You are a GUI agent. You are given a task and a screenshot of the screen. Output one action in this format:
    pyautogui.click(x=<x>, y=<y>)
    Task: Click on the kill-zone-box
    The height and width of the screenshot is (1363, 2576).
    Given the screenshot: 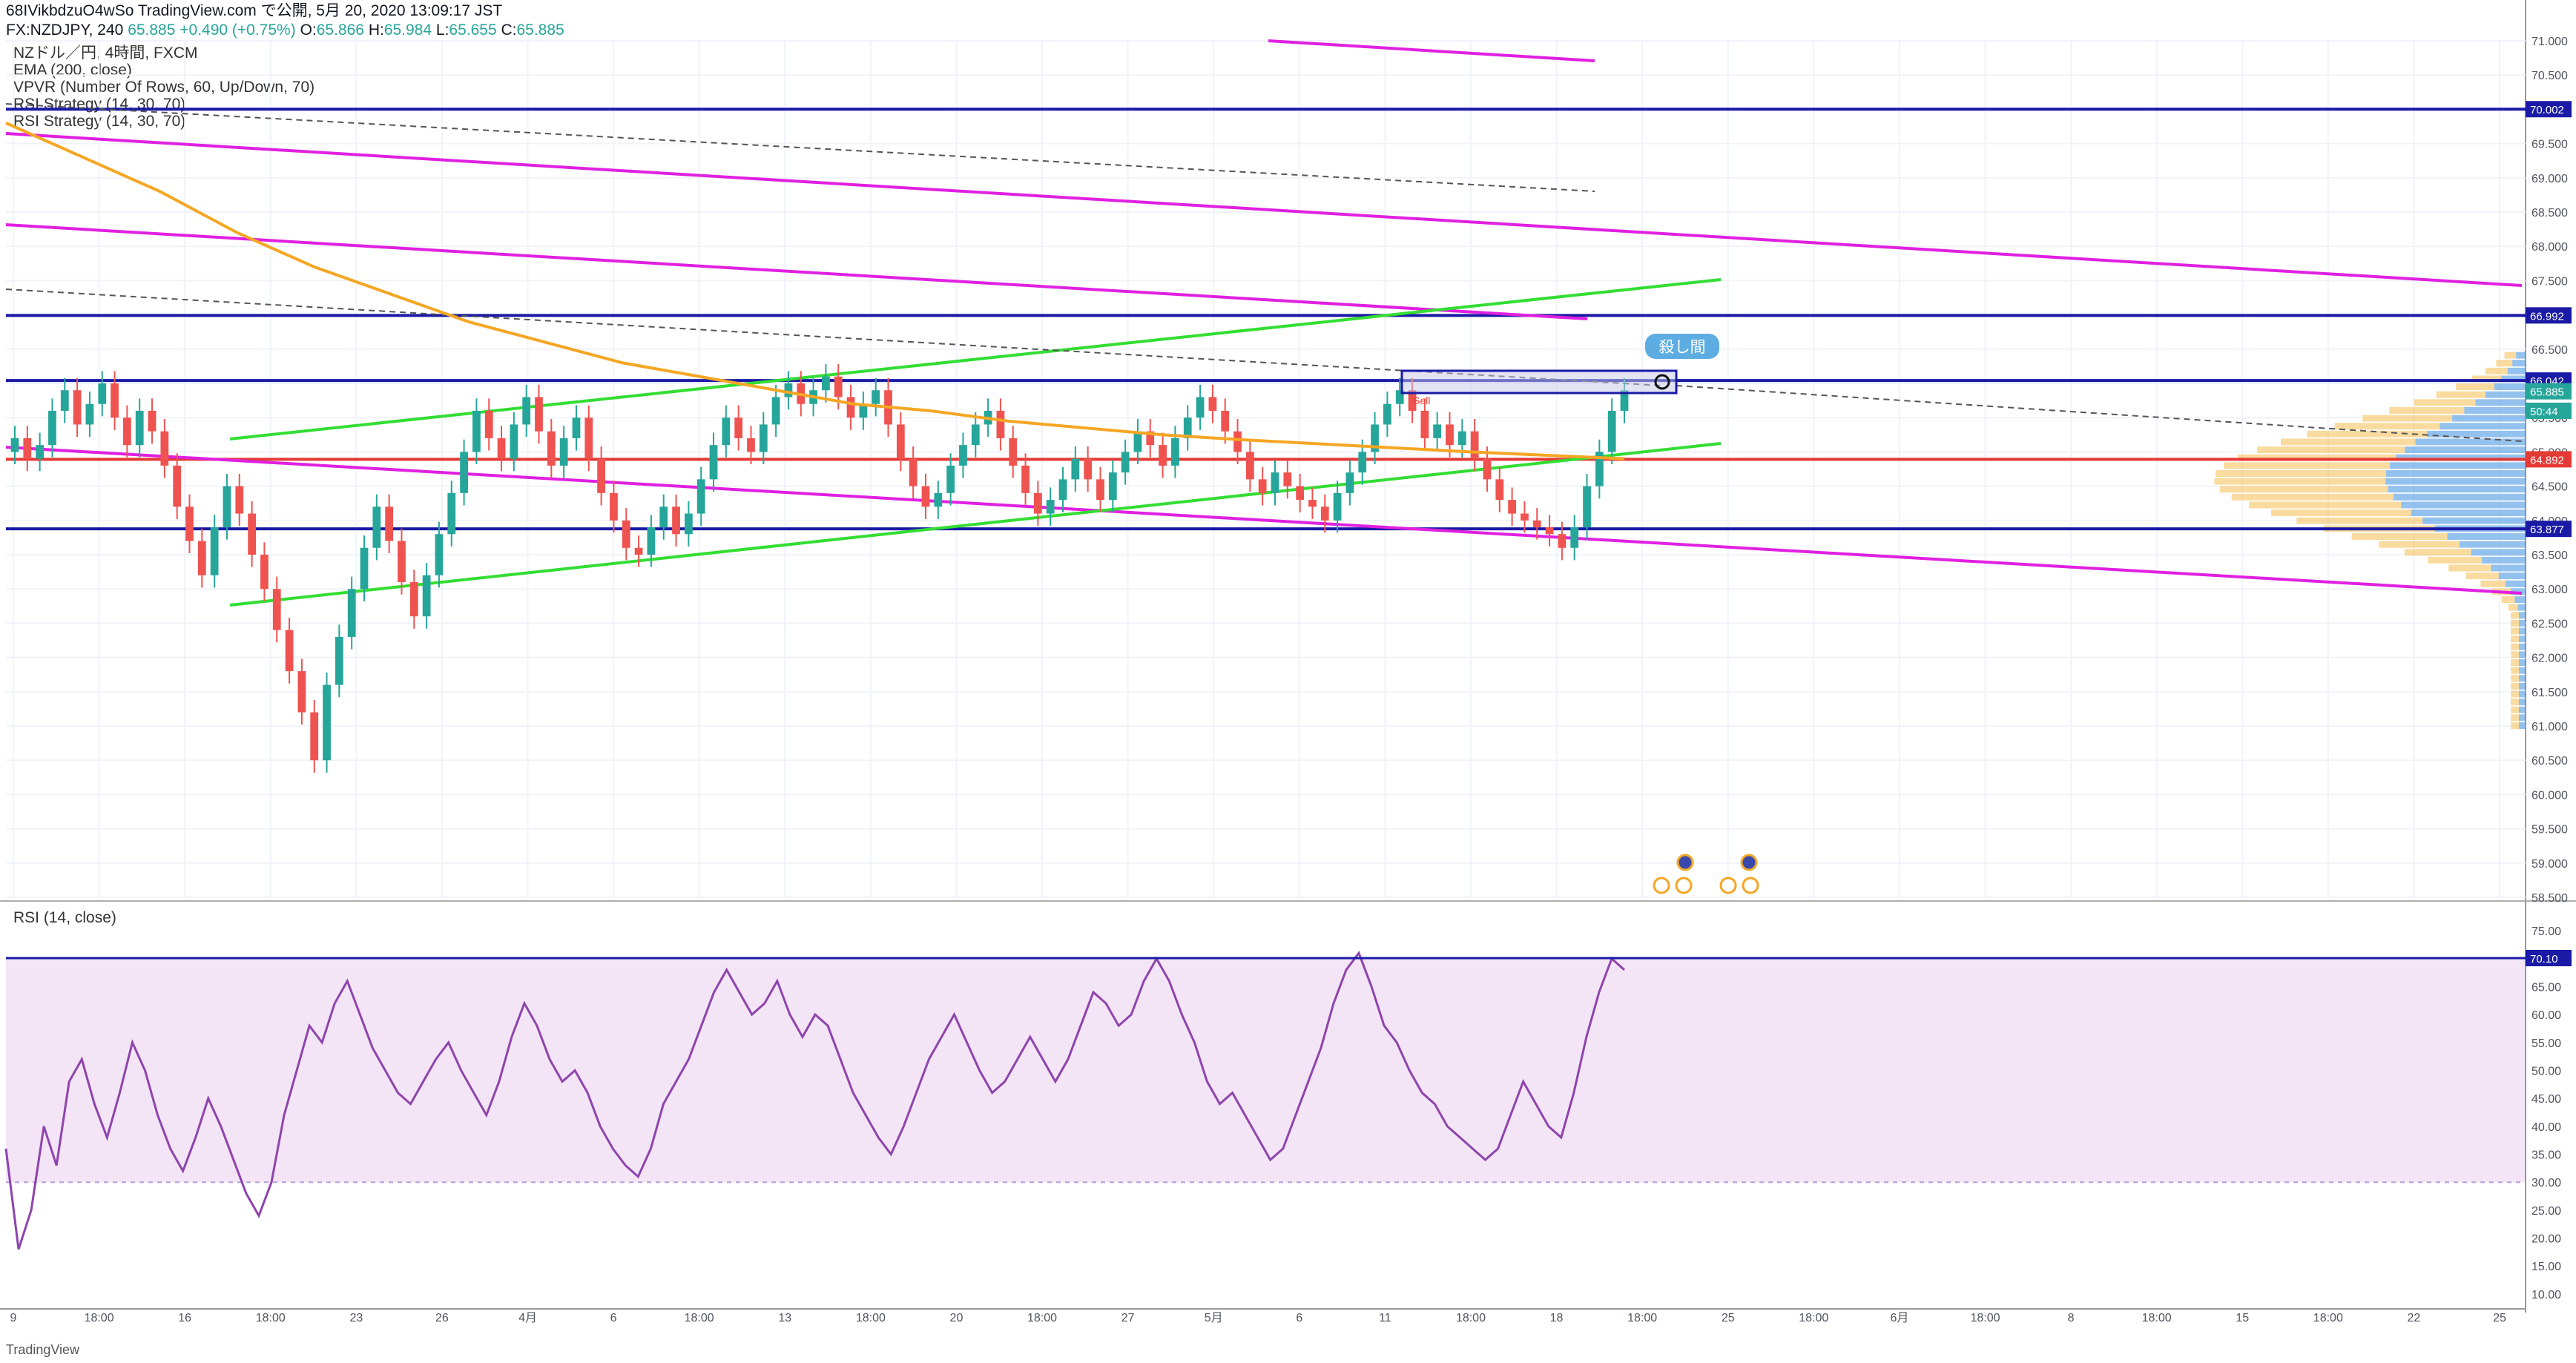 What is the action you would take?
    pyautogui.click(x=1539, y=382)
    